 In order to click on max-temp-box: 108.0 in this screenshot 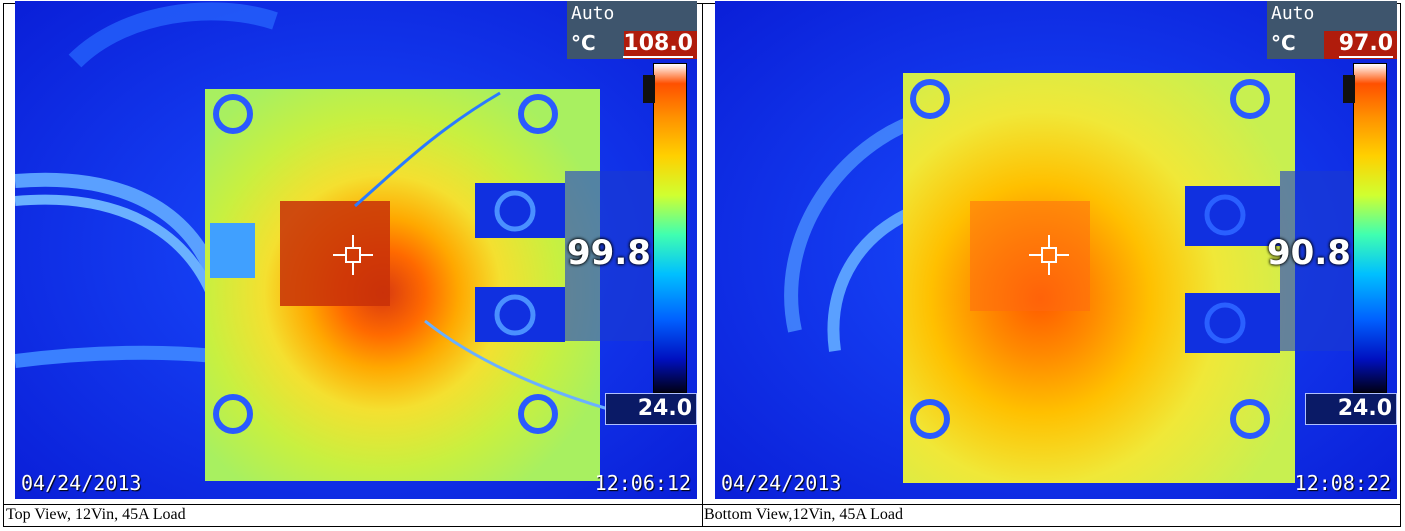, I will do `click(660, 45)`.